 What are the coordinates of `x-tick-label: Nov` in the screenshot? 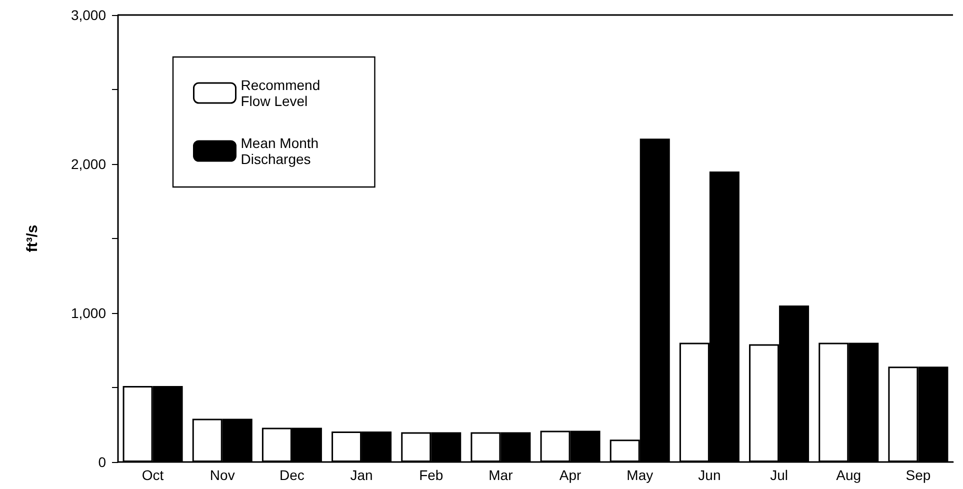 It's located at (222, 475).